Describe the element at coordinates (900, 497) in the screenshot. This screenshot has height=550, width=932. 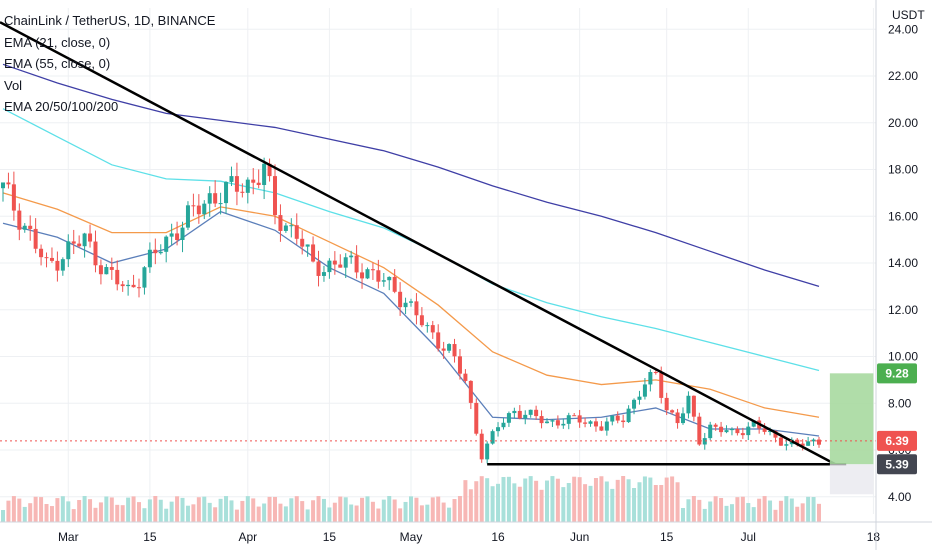
I see `y-tick-label: 4.00` at that location.